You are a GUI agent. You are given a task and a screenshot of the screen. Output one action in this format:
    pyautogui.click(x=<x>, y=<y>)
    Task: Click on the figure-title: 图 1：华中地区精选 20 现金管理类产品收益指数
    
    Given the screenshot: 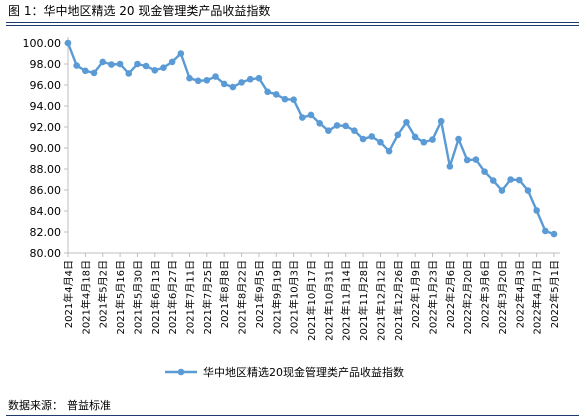 What is the action you would take?
    pyautogui.click(x=139, y=11)
    